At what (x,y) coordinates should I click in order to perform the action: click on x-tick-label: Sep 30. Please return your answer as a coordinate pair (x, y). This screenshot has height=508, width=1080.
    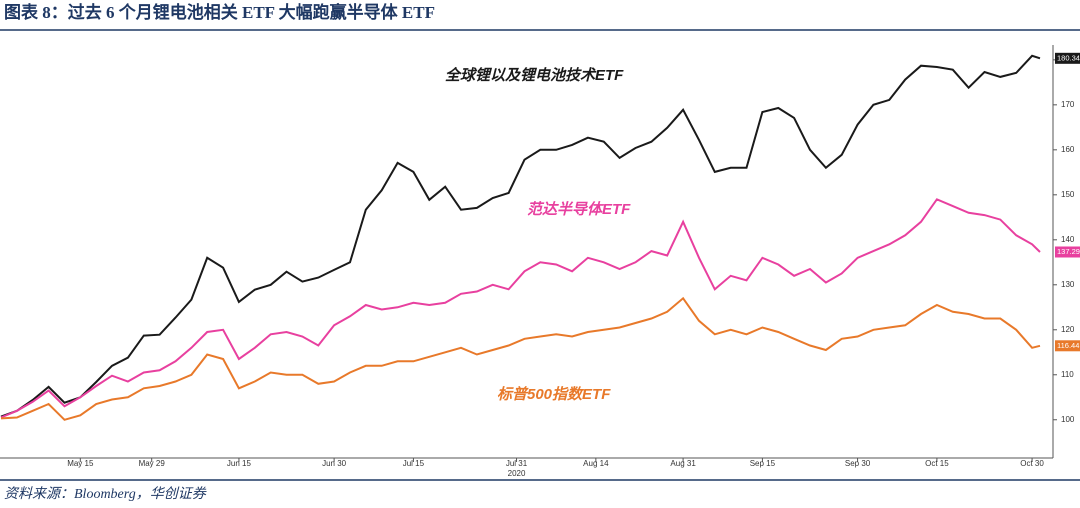
    Looking at the image, I should click on (858, 463).